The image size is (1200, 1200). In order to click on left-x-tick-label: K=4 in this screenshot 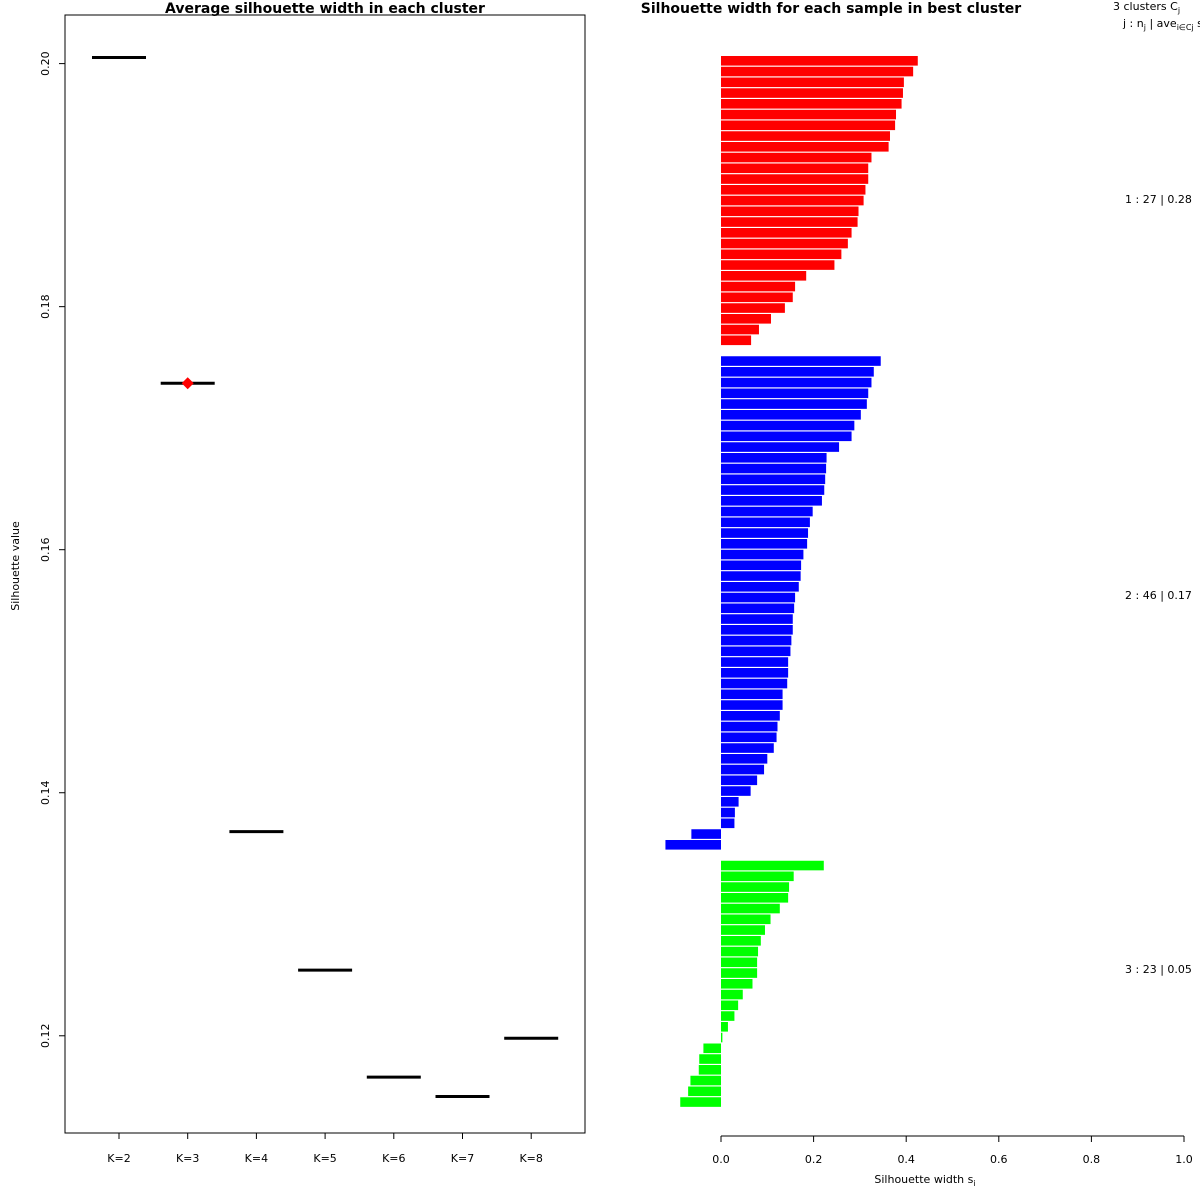, I will do `click(256, 1158)`.